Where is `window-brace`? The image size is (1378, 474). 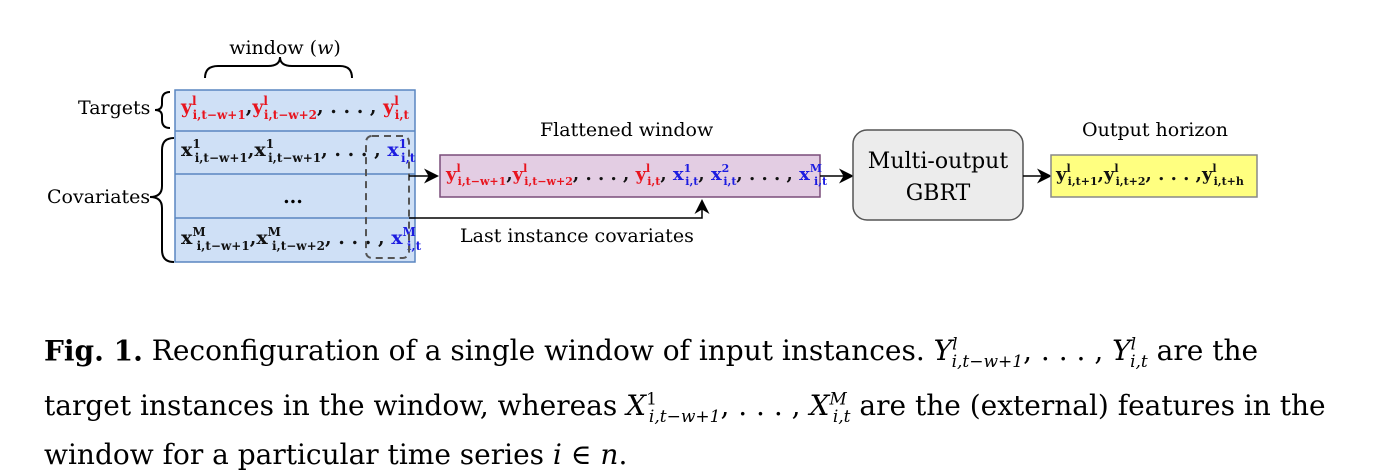
window-brace is located at coordinates (278, 67).